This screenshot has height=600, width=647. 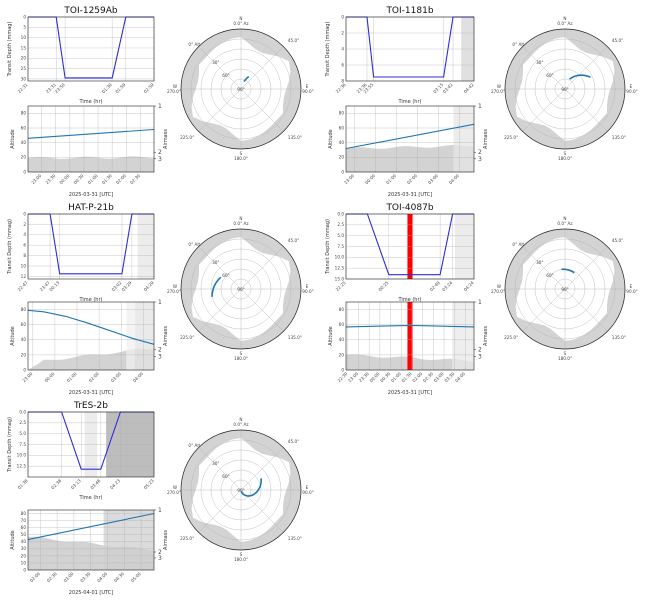 I want to click on transit-y-tick: 2, so click(x=24, y=224).